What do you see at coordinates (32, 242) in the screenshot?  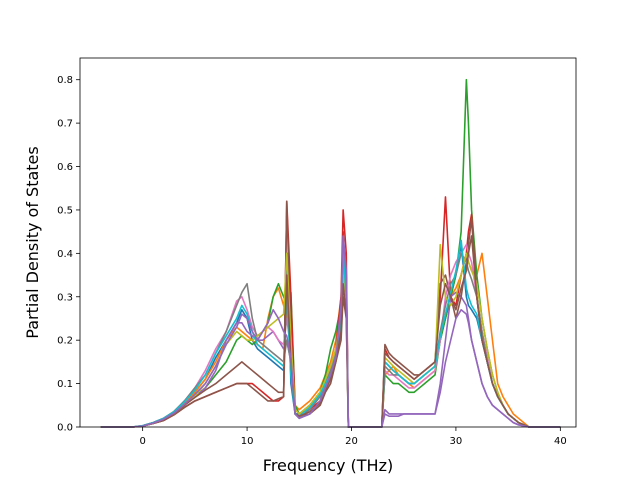 I see `y-axis-label: Partial Density of States` at bounding box center [32, 242].